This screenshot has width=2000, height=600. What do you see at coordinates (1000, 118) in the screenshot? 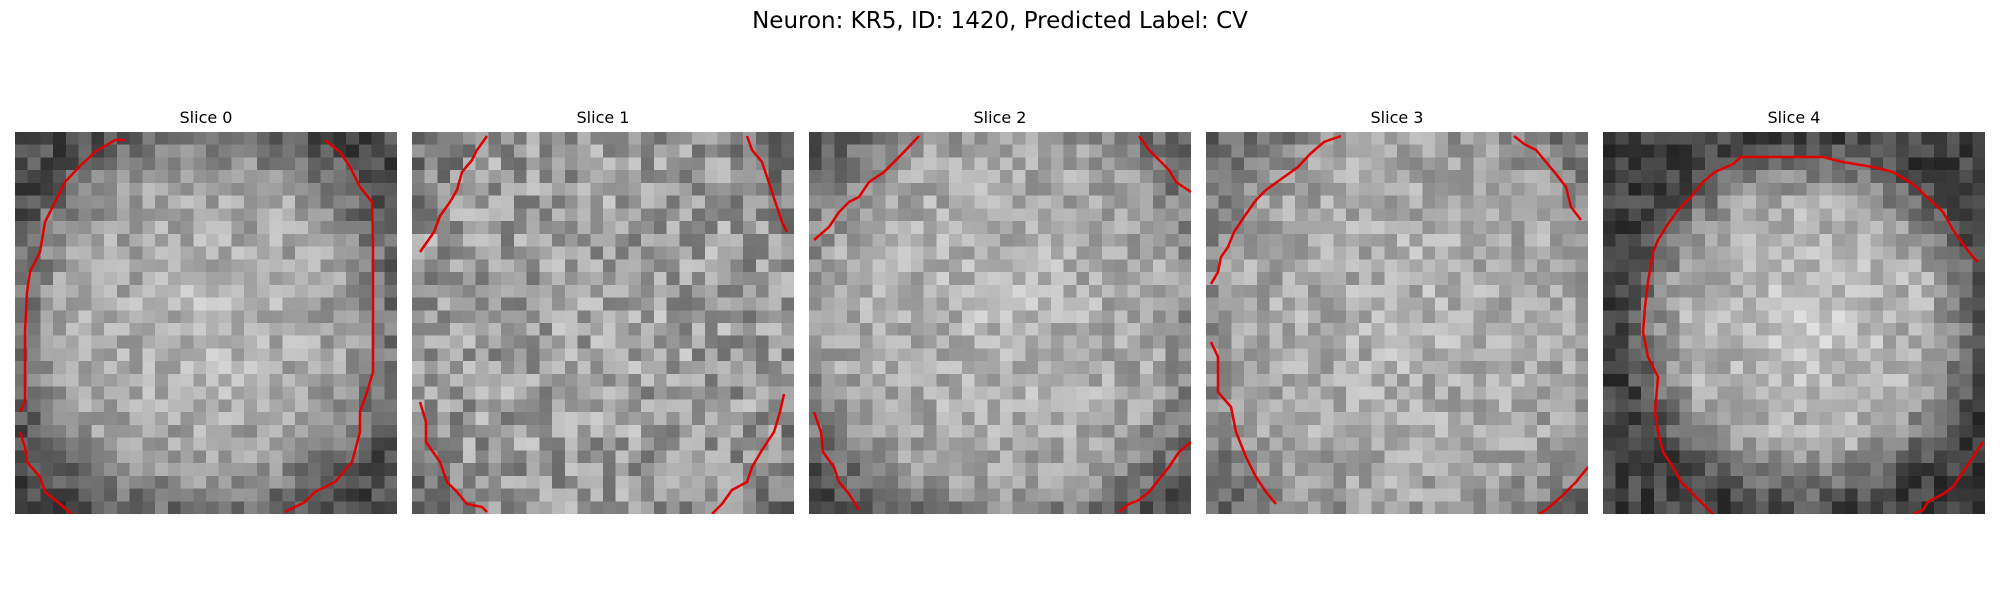
I see `panel-title: Slice 2` at bounding box center [1000, 118].